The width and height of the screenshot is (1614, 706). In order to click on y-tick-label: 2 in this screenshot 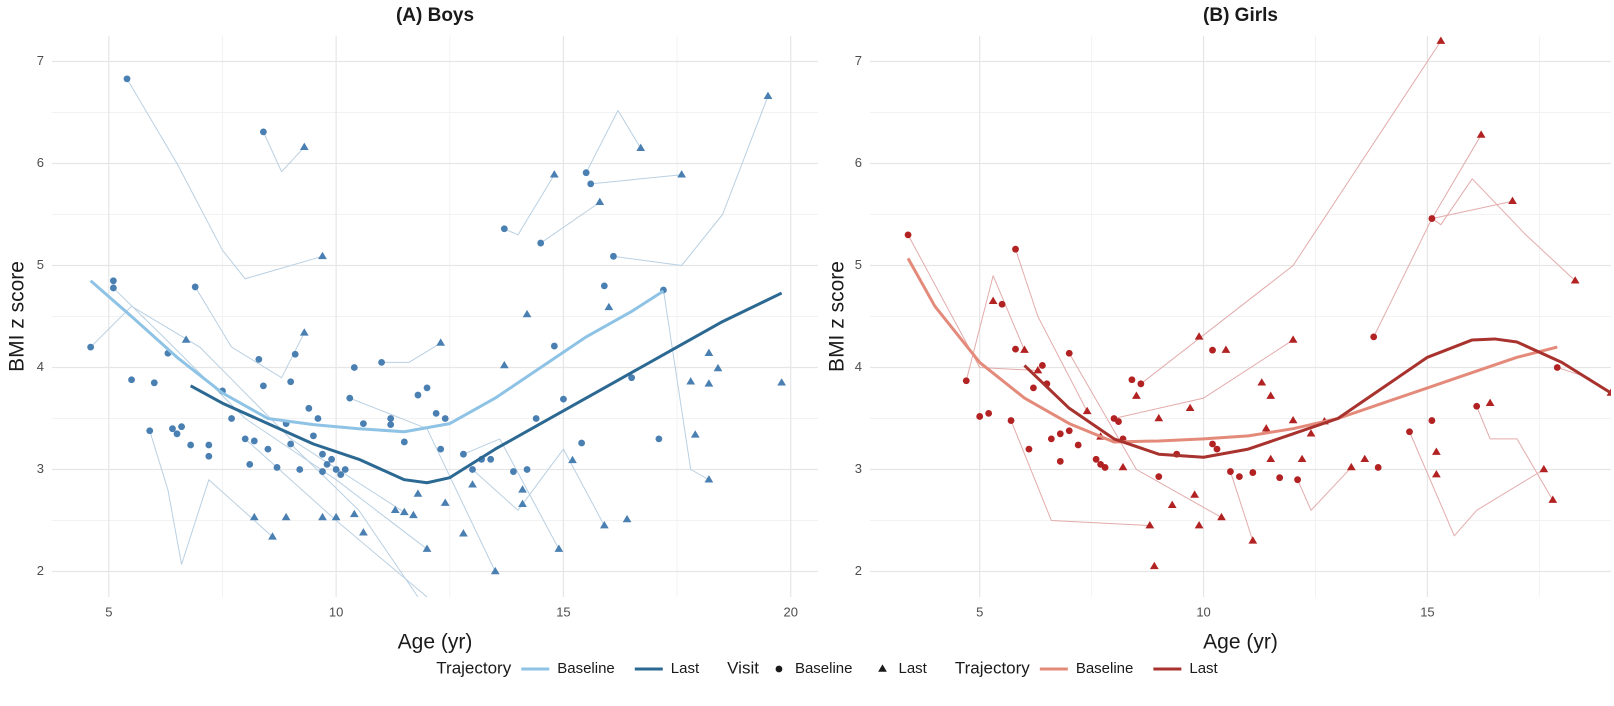, I will do `click(40, 570)`.